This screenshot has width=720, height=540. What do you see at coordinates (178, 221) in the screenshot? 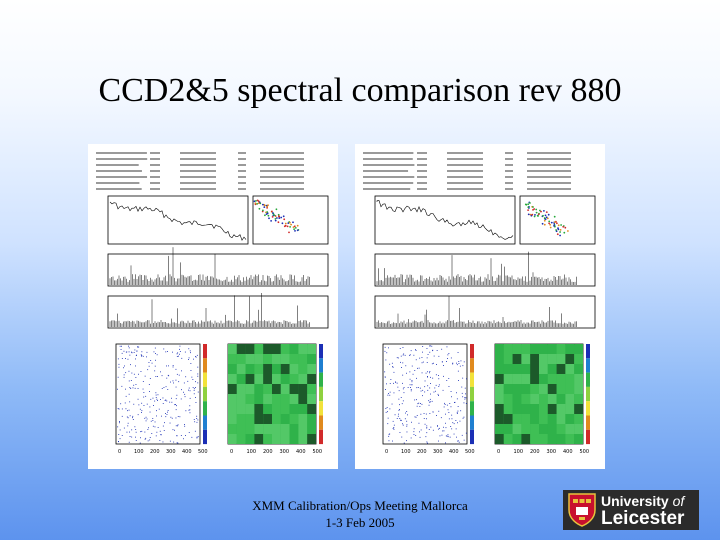
I see `spectrum-curve` at bounding box center [178, 221].